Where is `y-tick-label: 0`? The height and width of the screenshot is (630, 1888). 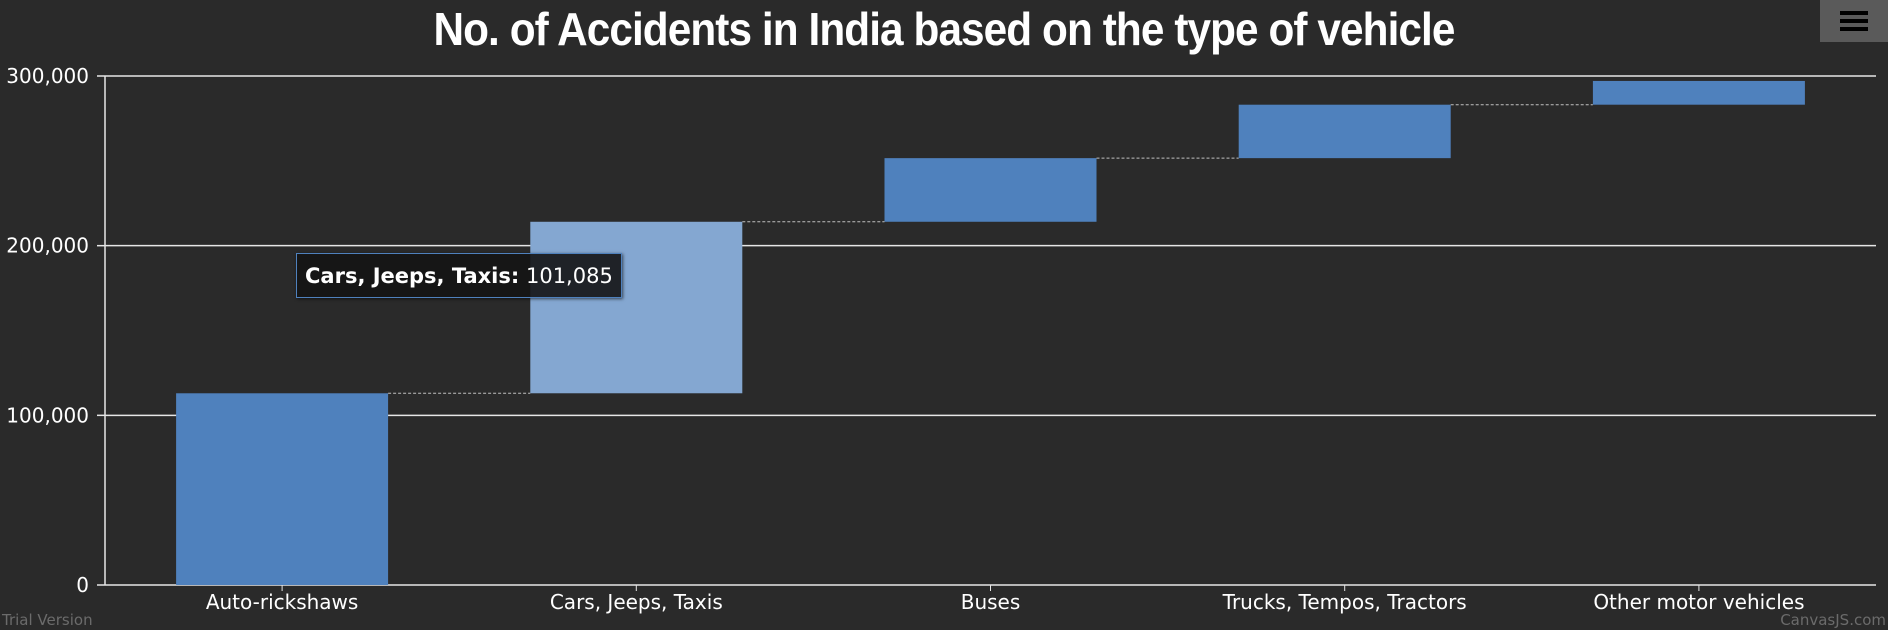 y-tick-label: 0 is located at coordinates (82, 585).